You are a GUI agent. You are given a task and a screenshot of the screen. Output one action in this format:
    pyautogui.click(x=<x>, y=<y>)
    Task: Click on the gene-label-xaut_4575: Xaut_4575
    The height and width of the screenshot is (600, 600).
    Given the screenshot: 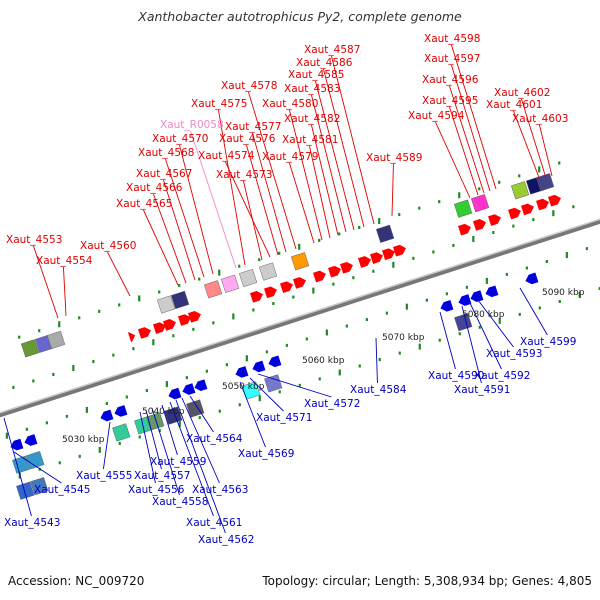 What is the action you would take?
    pyautogui.click(x=219, y=104)
    